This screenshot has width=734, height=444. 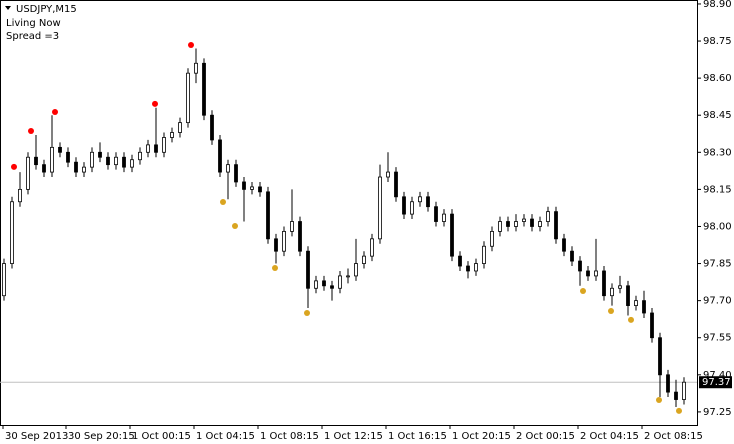 What do you see at coordinates (417, 436) in the screenshot?
I see `x-tick-label: 1 Oct 16:15` at bounding box center [417, 436].